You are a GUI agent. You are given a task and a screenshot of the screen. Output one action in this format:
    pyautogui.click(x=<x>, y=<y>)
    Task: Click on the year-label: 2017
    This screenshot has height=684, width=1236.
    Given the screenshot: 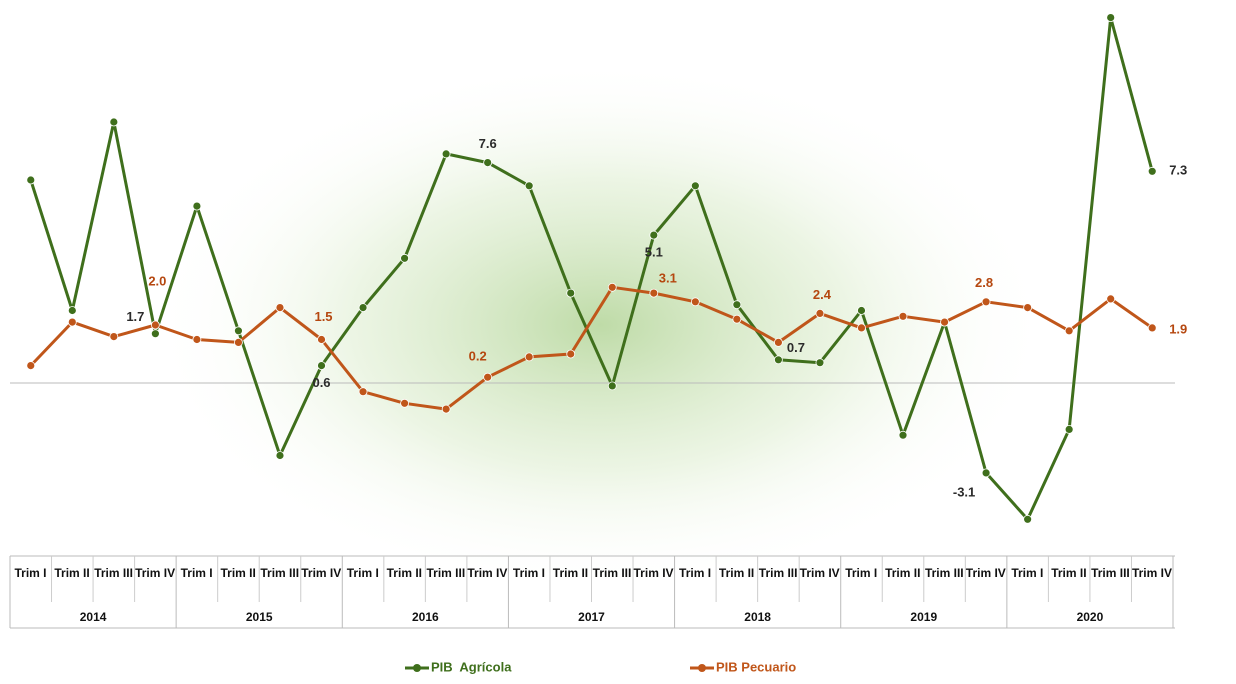 What is the action you would take?
    pyautogui.click(x=591, y=617)
    